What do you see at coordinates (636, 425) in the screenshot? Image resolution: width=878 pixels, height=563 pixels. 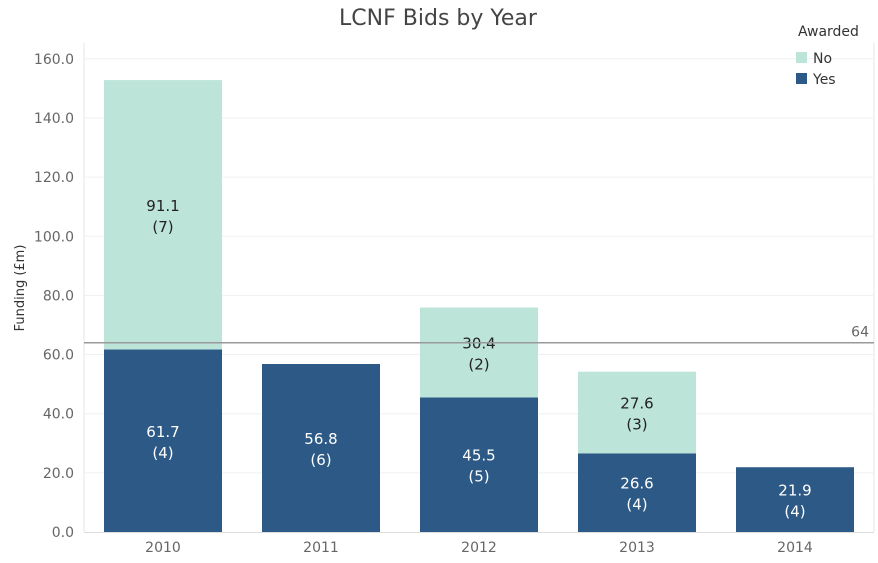 I see `bar-count-label: (3)` at bounding box center [636, 425].